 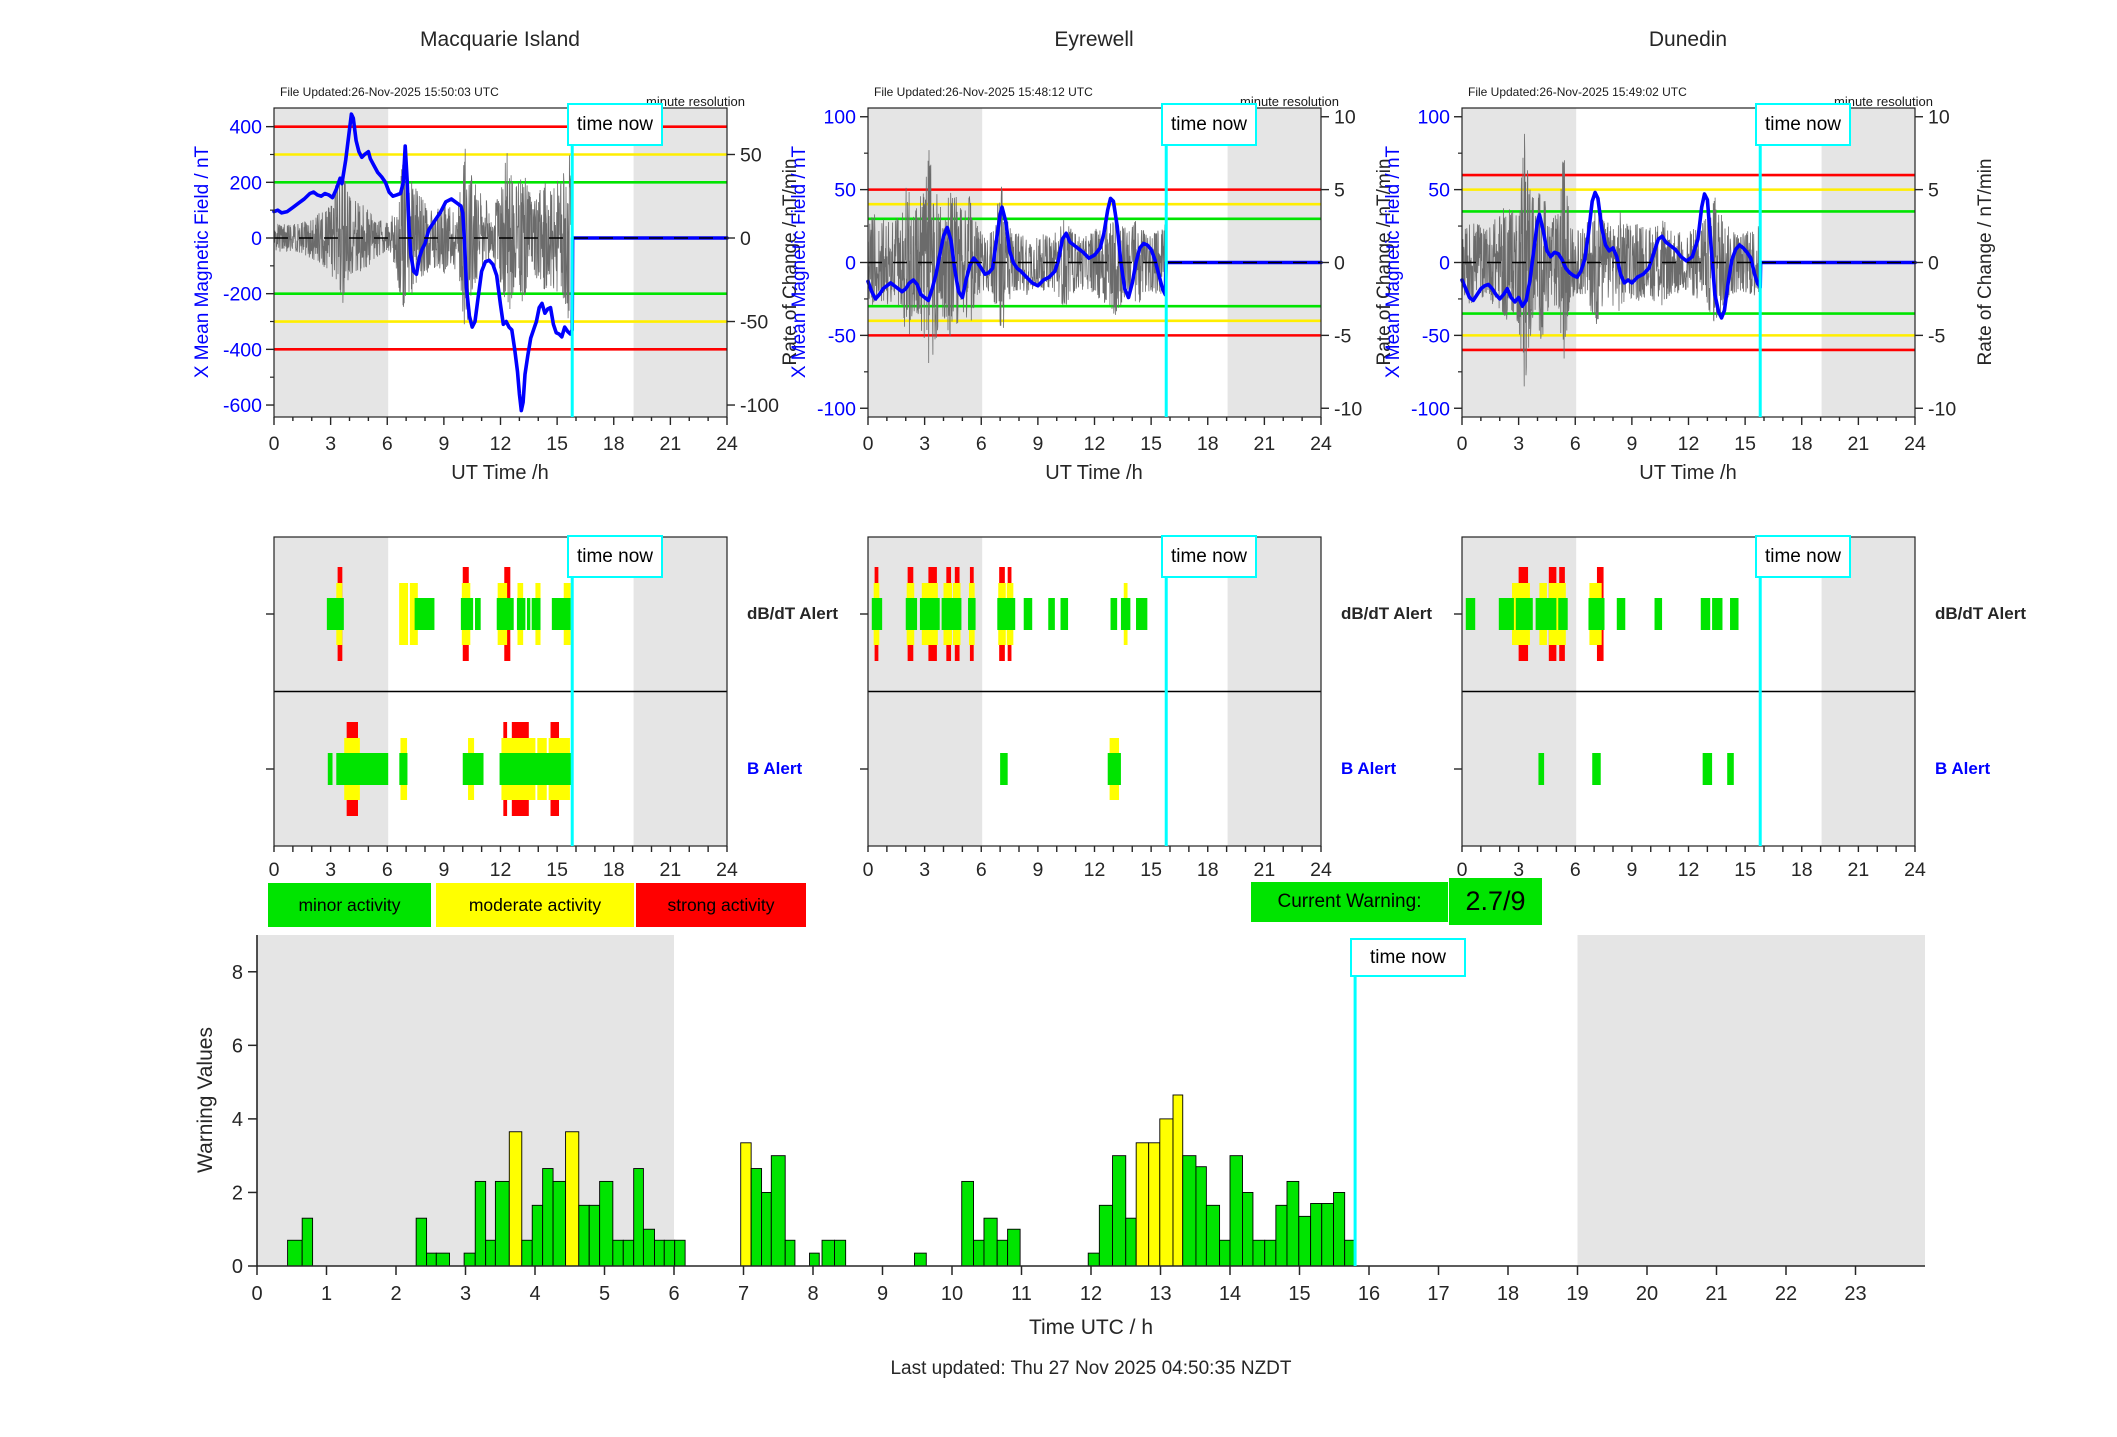 I want to click on current-warning-label: Current Warning:, so click(x=1349, y=902).